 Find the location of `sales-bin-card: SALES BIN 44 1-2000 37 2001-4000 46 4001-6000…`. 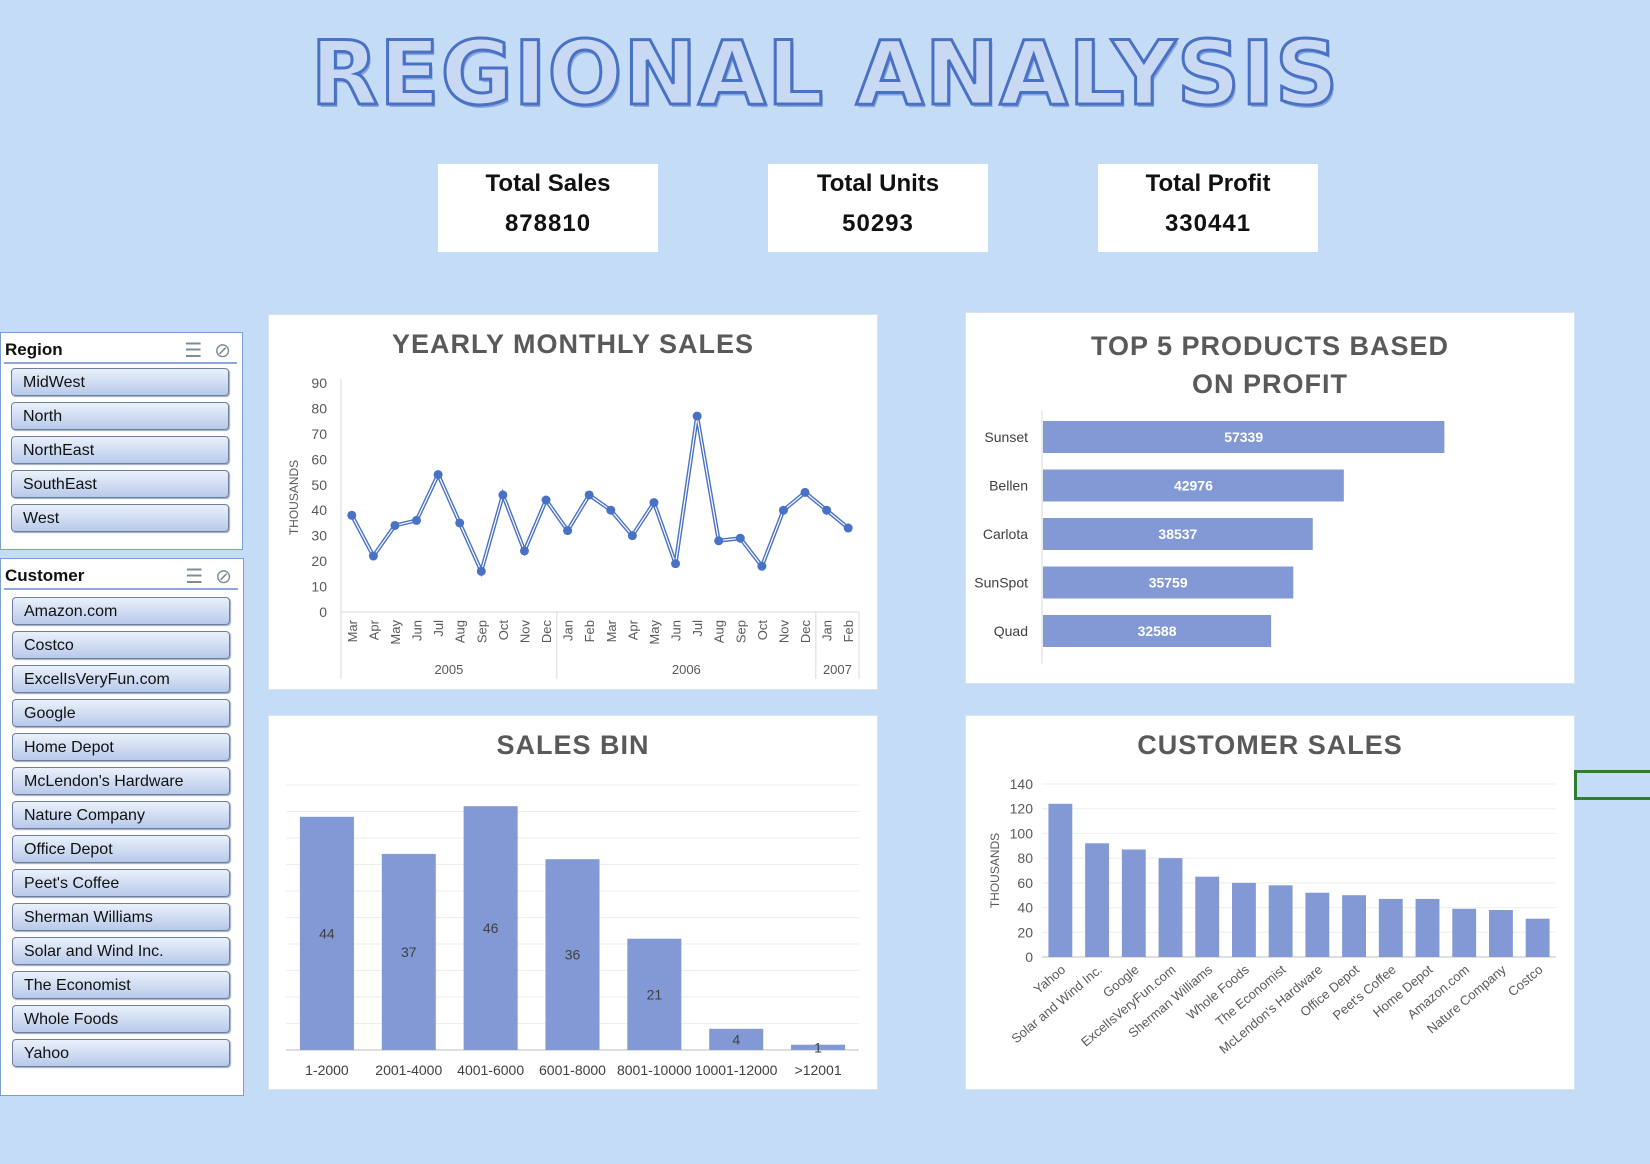

sales-bin-card: SALES BIN 44 1-2000 37 2001-4000 46 4001-6000… is located at coordinates (573, 902).